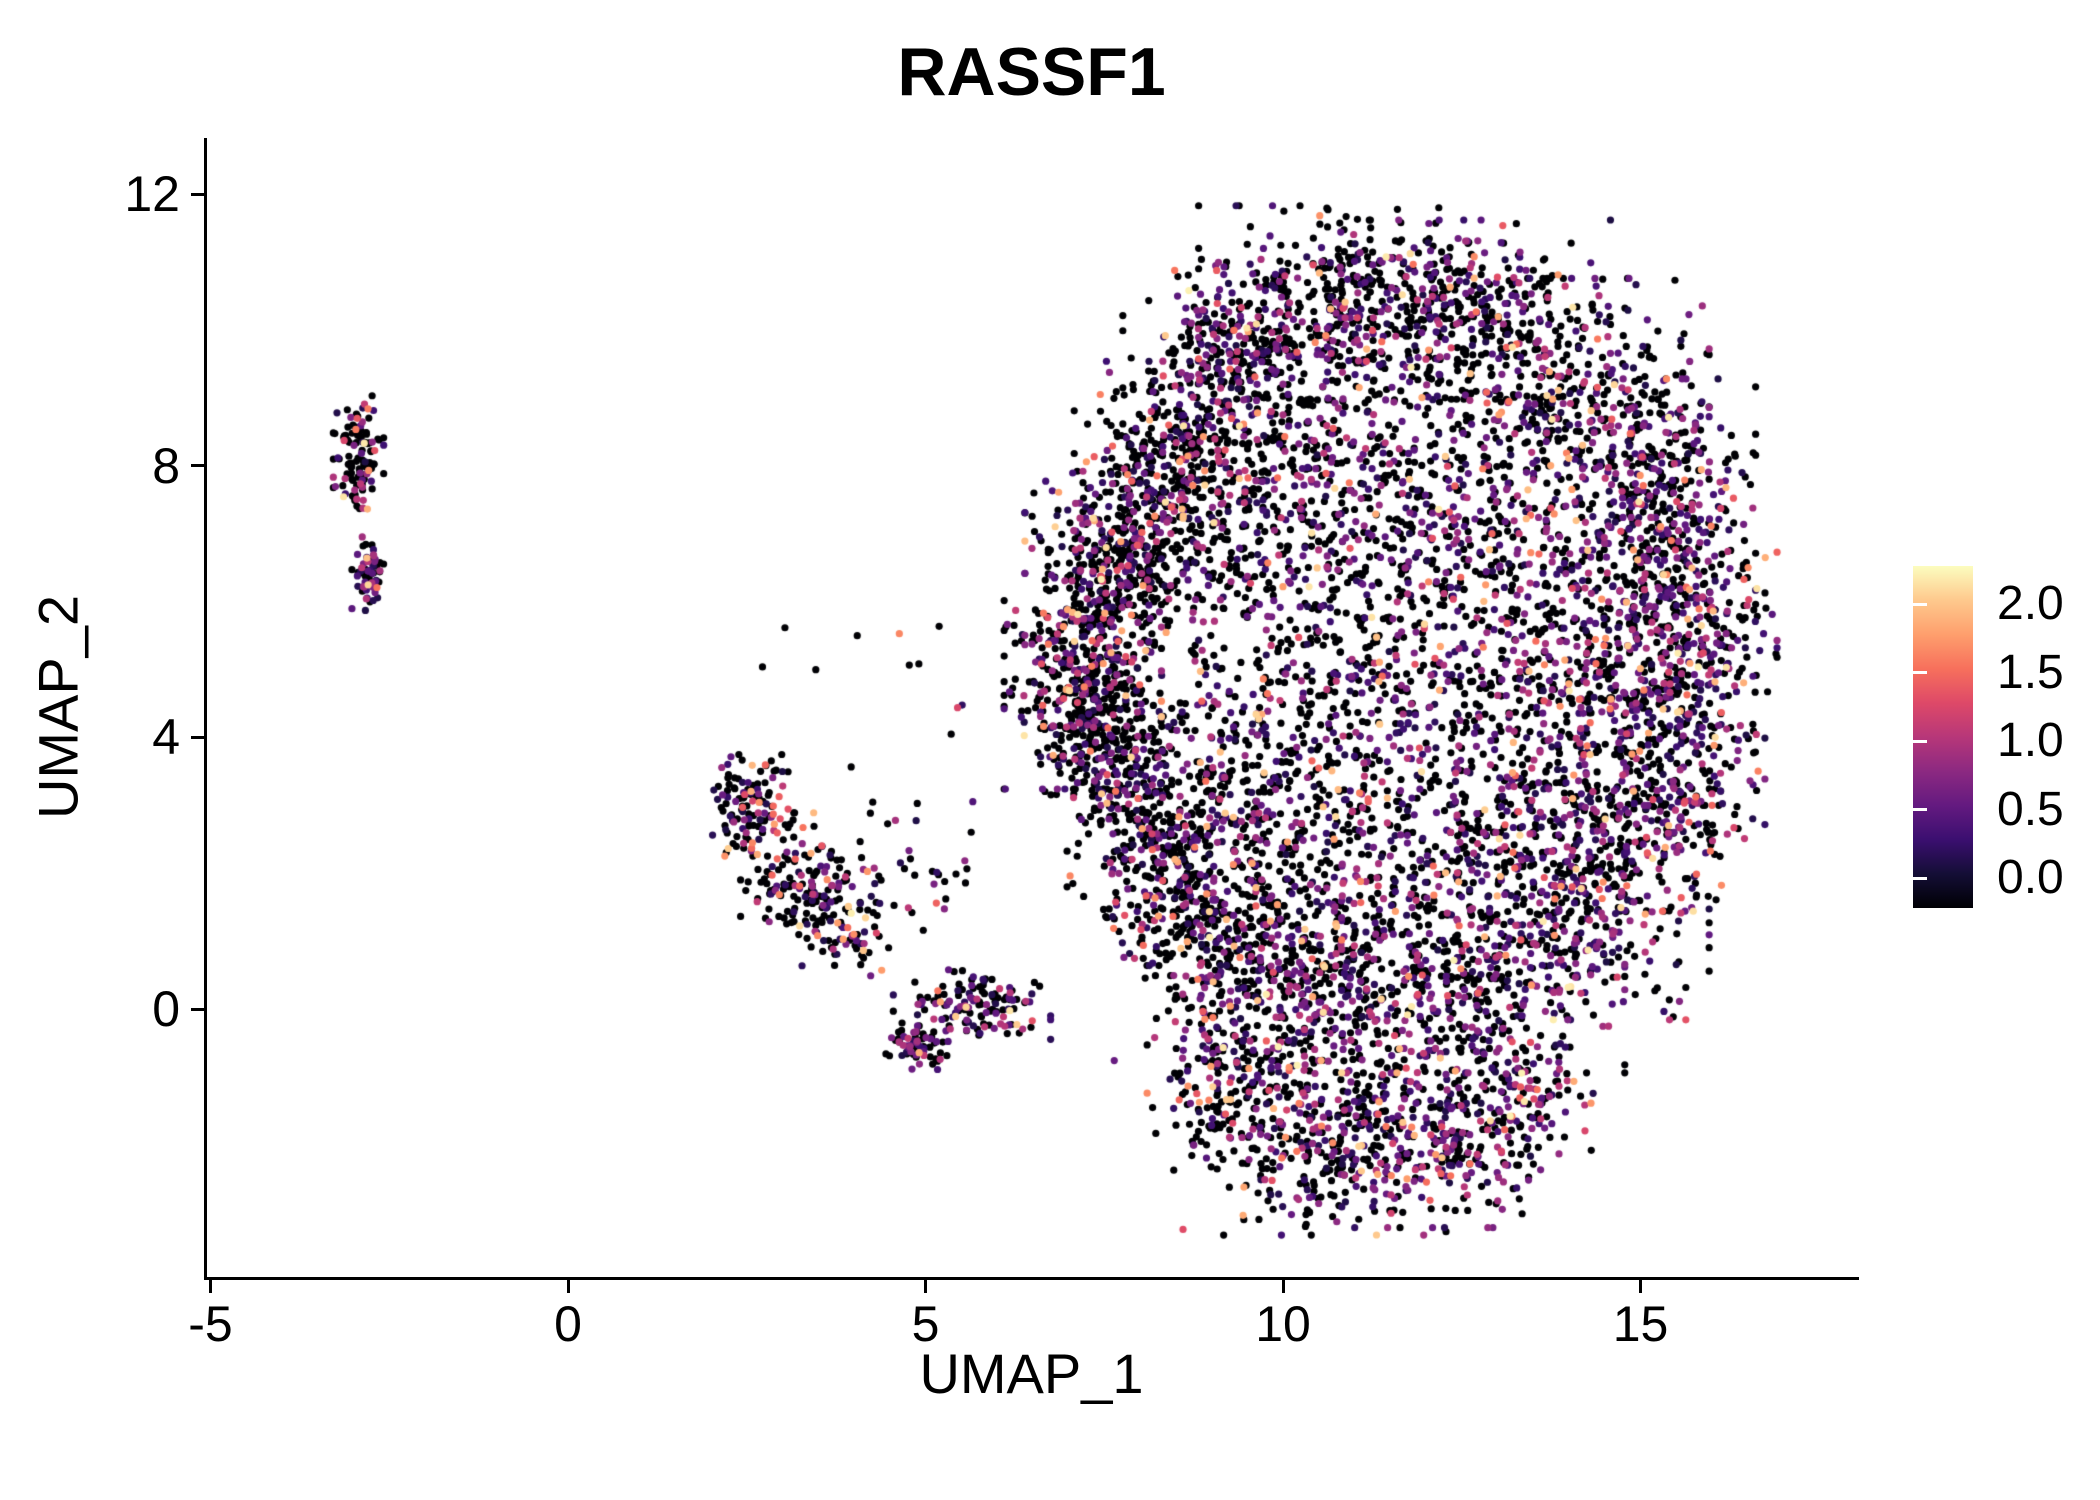  Describe the element at coordinates (2030, 672) in the screenshot. I see `legend-tick-label: 1.5` at that location.